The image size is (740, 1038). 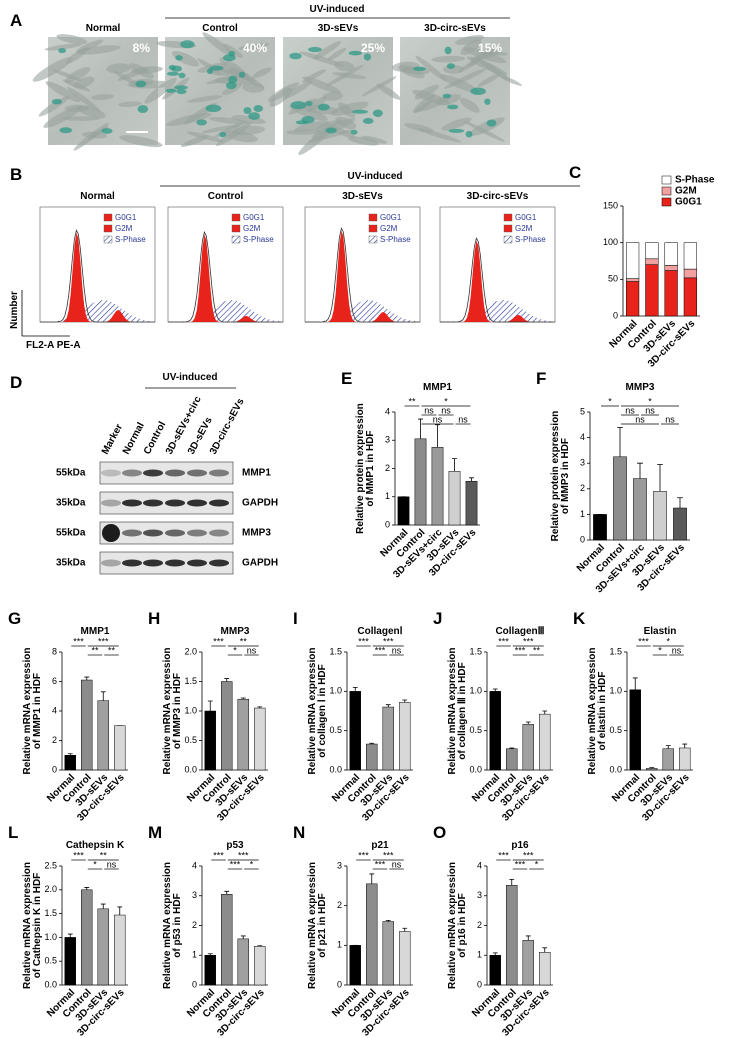 What do you see at coordinates (322, 711) in the screenshot?
I see `y-axis-label: of collagen Ⅰ in HDF` at bounding box center [322, 711].